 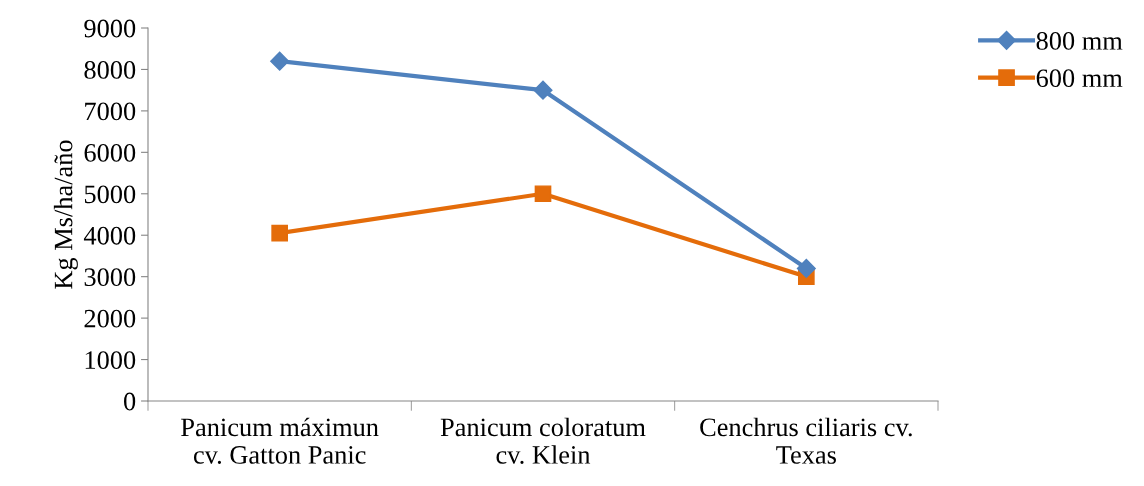 What do you see at coordinates (280, 440) in the screenshot?
I see `x-tick-label: Panicum máximun cv. Gatton Panic` at bounding box center [280, 440].